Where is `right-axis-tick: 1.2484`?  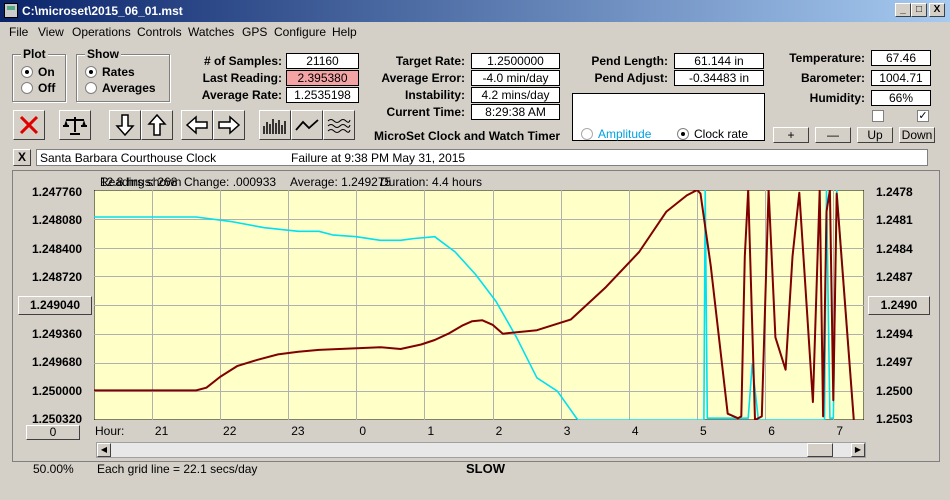
right-axis-tick: 1.2484 is located at coordinates (894, 249).